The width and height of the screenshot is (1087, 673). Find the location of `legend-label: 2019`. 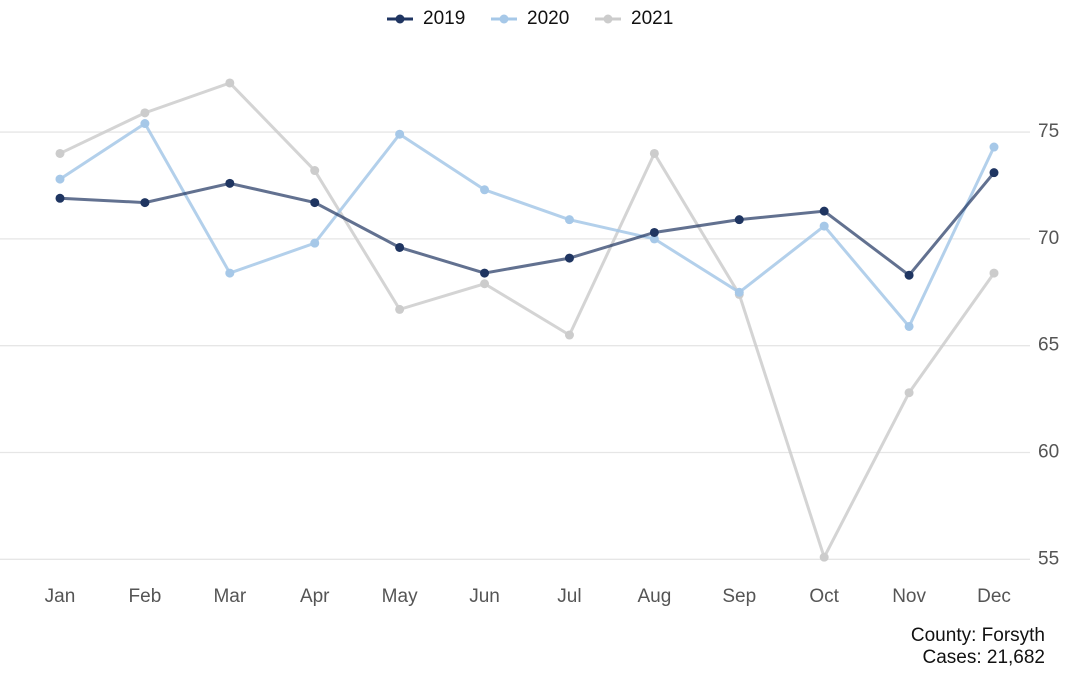

legend-label: 2019 is located at coordinates (444, 18).